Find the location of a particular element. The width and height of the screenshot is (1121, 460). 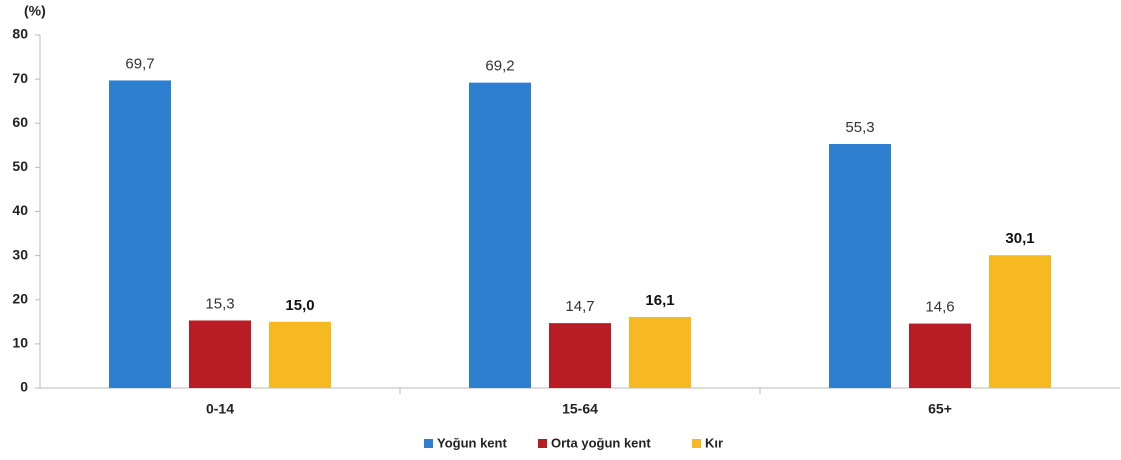

value-label: 30,1 is located at coordinates (1019, 238).